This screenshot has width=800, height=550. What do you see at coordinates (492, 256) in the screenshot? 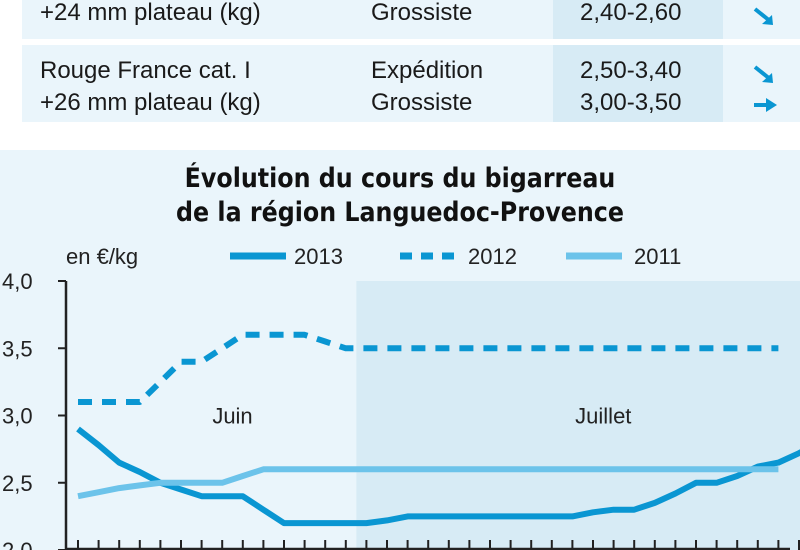
I see `legend-label-2012: 2012` at bounding box center [492, 256].